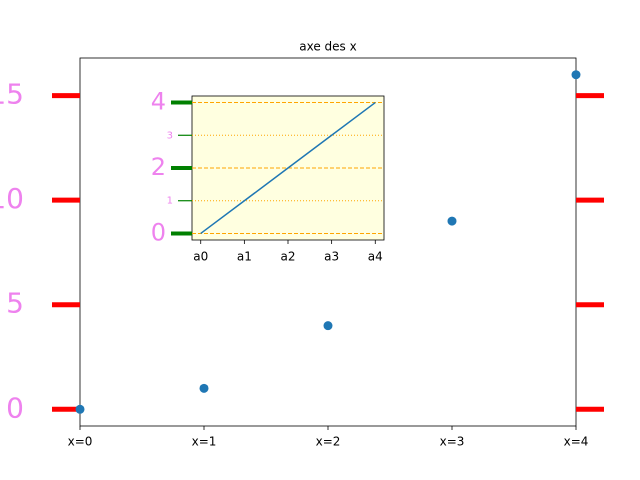  Describe the element at coordinates (452, 442) in the screenshot. I see `x-tick-label: x=3` at that location.